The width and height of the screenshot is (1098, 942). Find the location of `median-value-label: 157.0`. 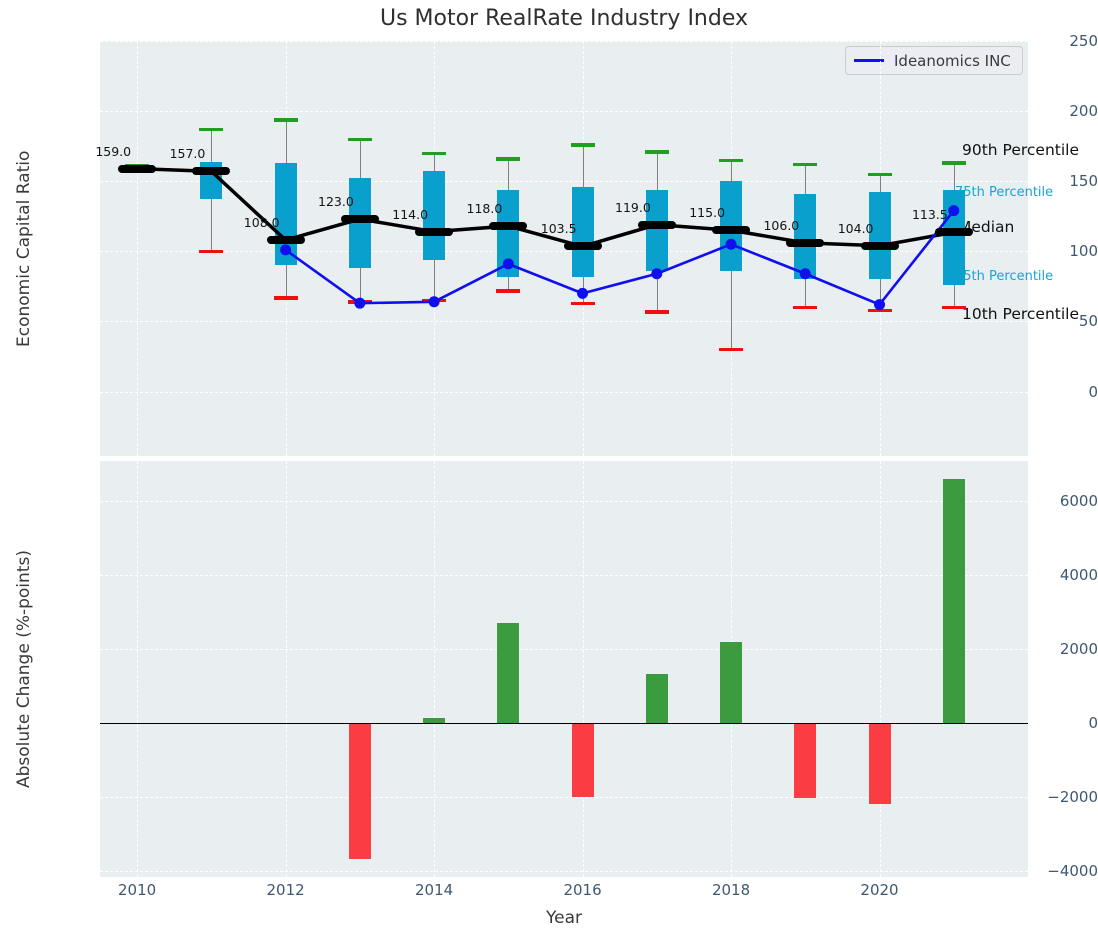

median-value-label: 157.0 is located at coordinates (187, 154).